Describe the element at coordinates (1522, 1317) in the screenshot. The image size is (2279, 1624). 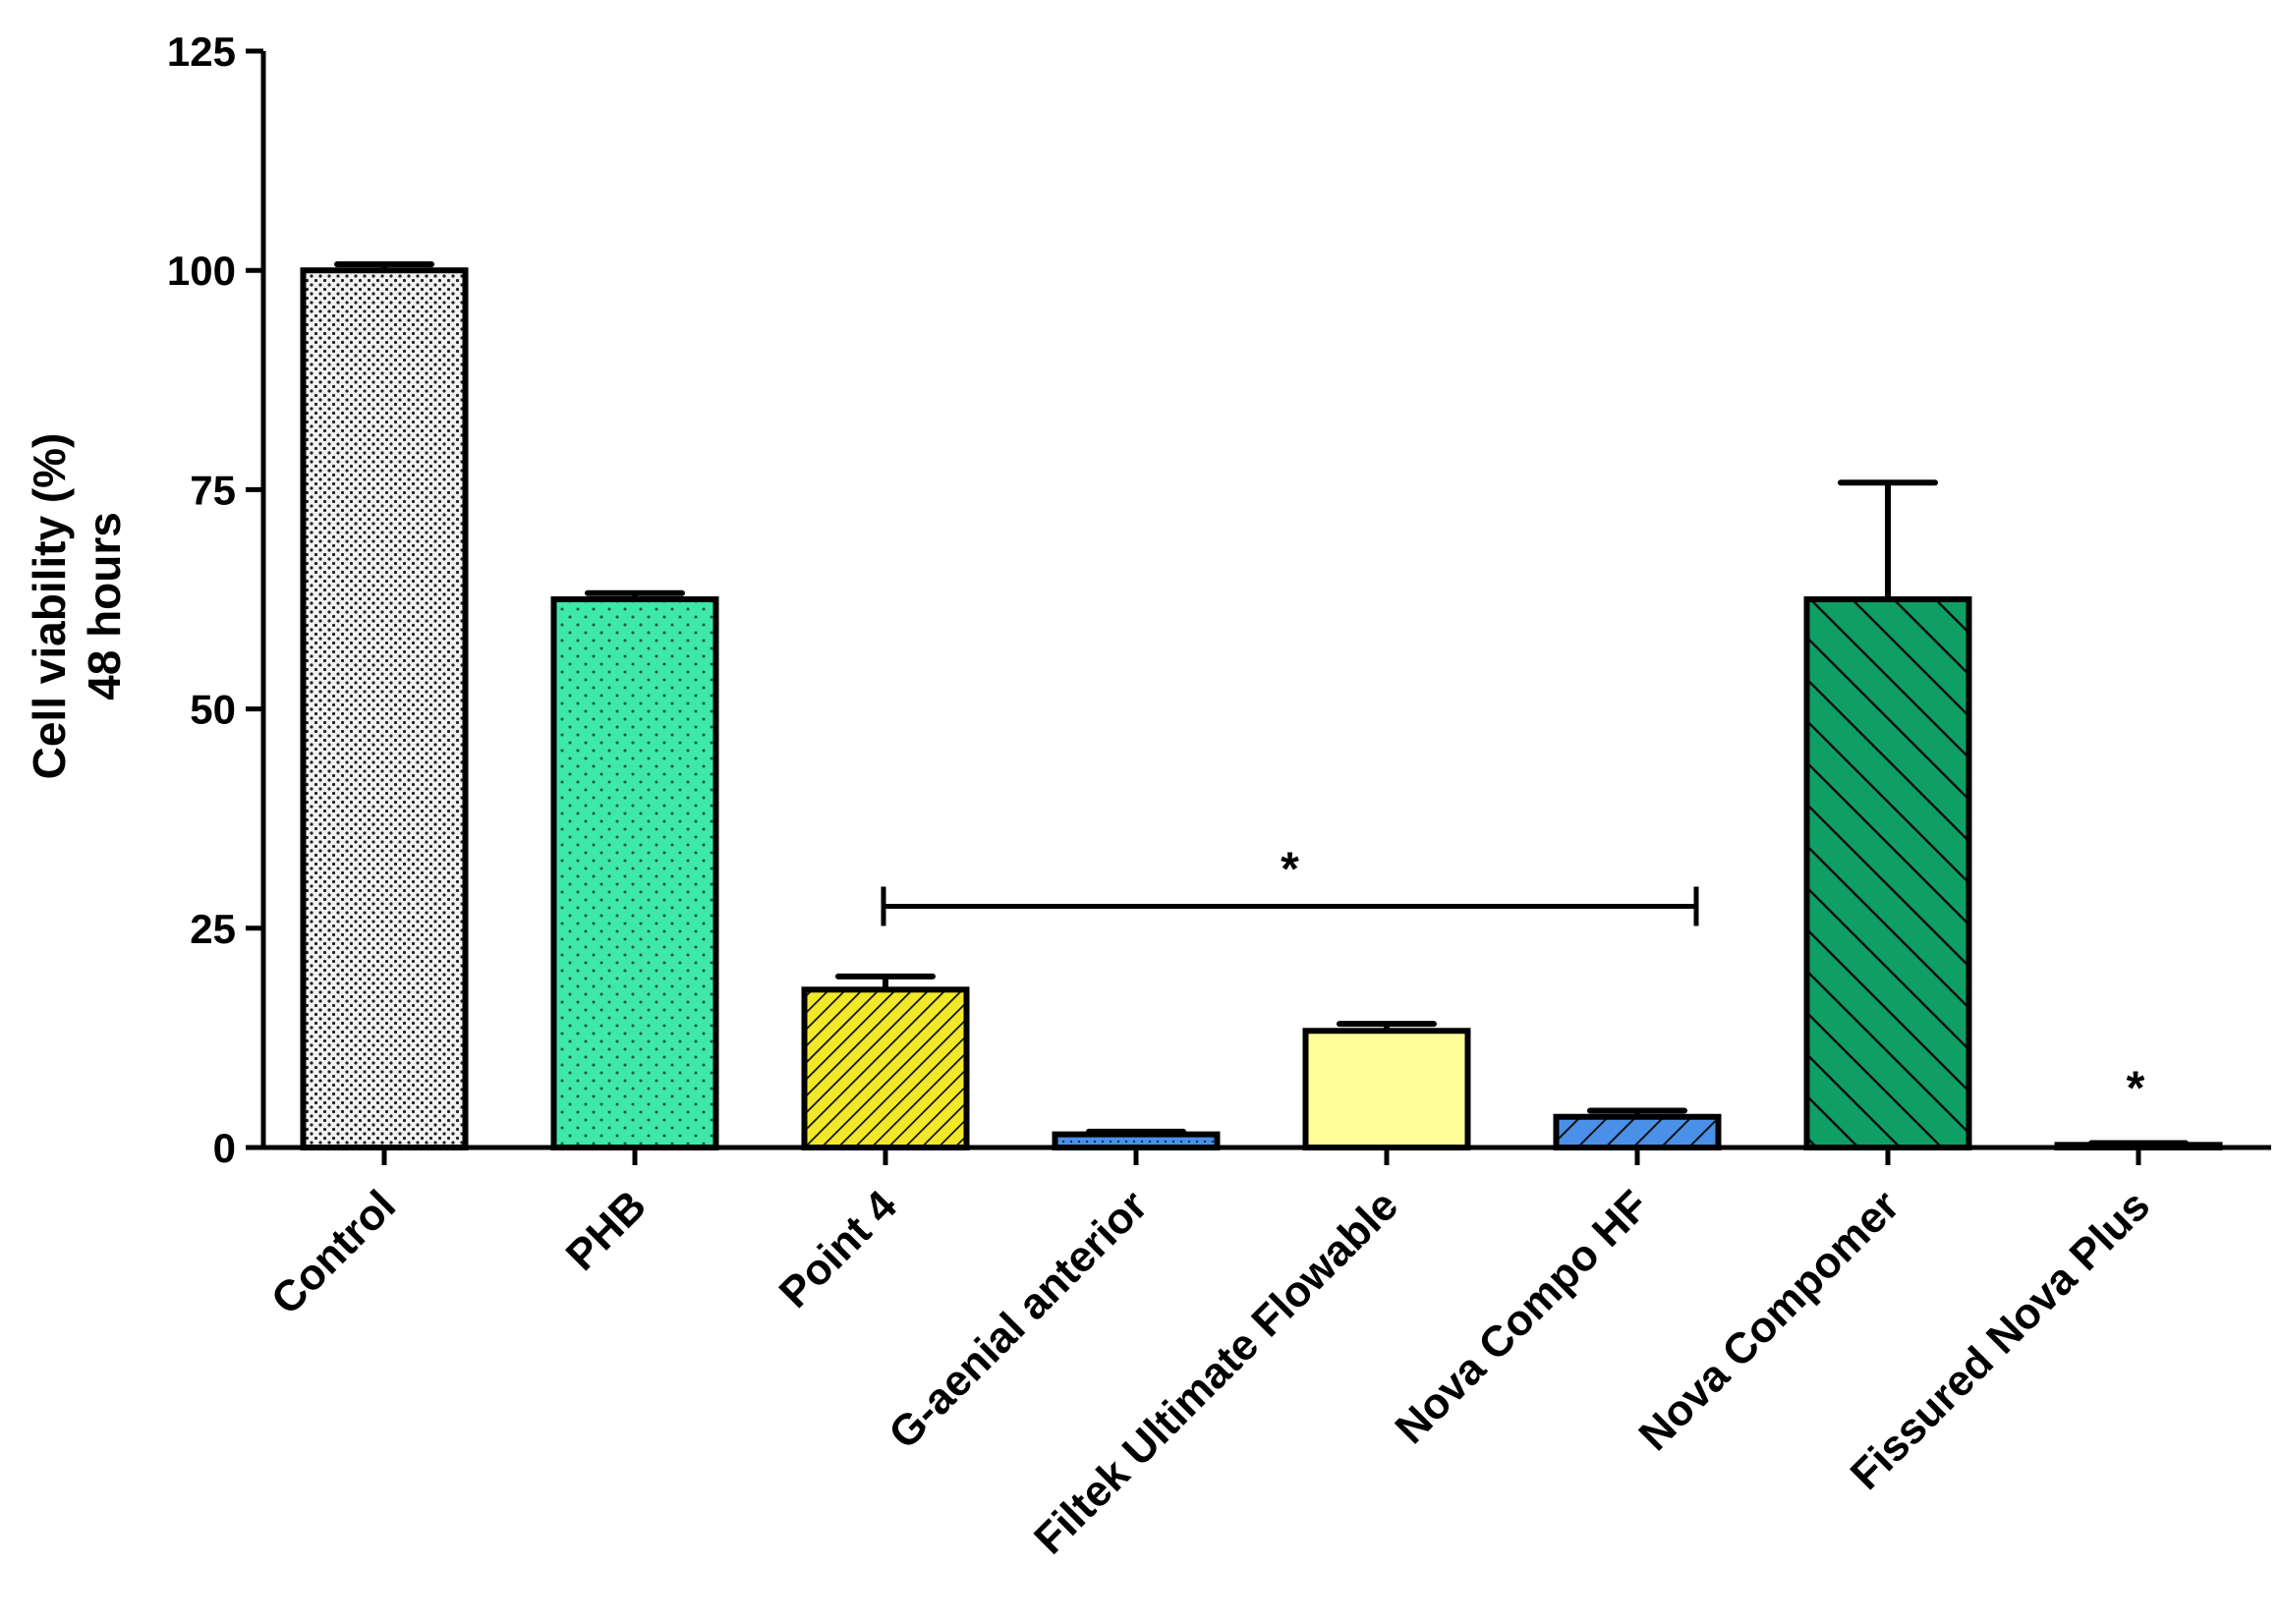
I see `category-label: Nova Compo HF` at that location.